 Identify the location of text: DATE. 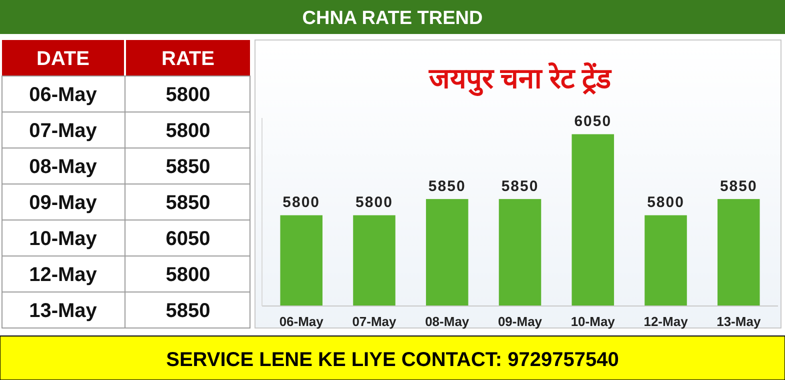
(63, 59).